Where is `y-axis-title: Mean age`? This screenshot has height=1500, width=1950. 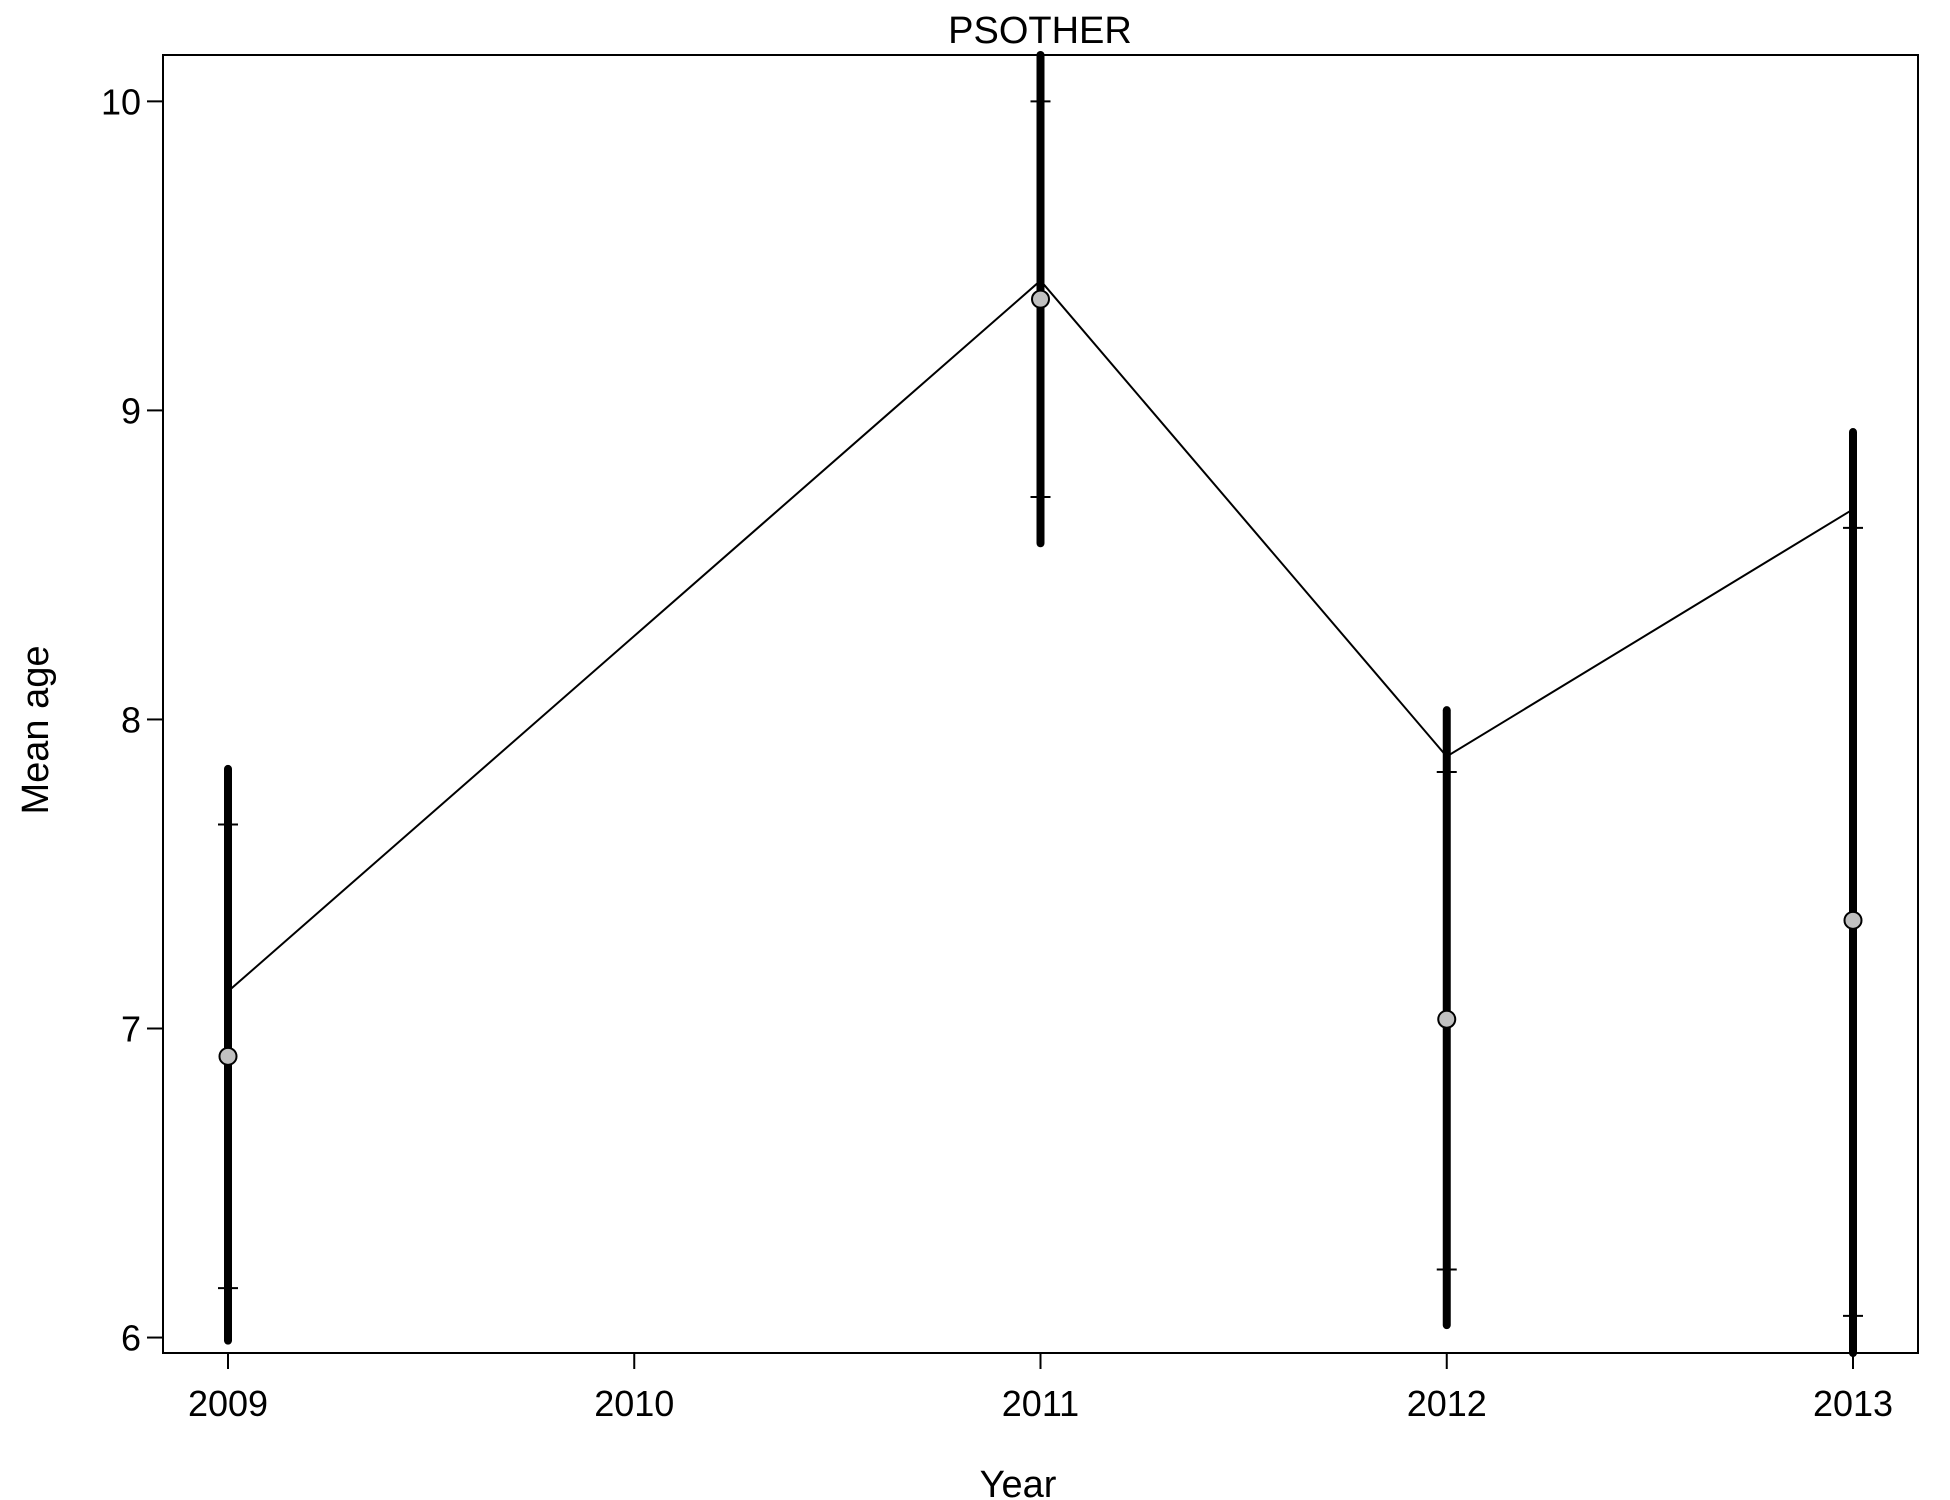
y-axis-title: Mean age is located at coordinates (36, 729).